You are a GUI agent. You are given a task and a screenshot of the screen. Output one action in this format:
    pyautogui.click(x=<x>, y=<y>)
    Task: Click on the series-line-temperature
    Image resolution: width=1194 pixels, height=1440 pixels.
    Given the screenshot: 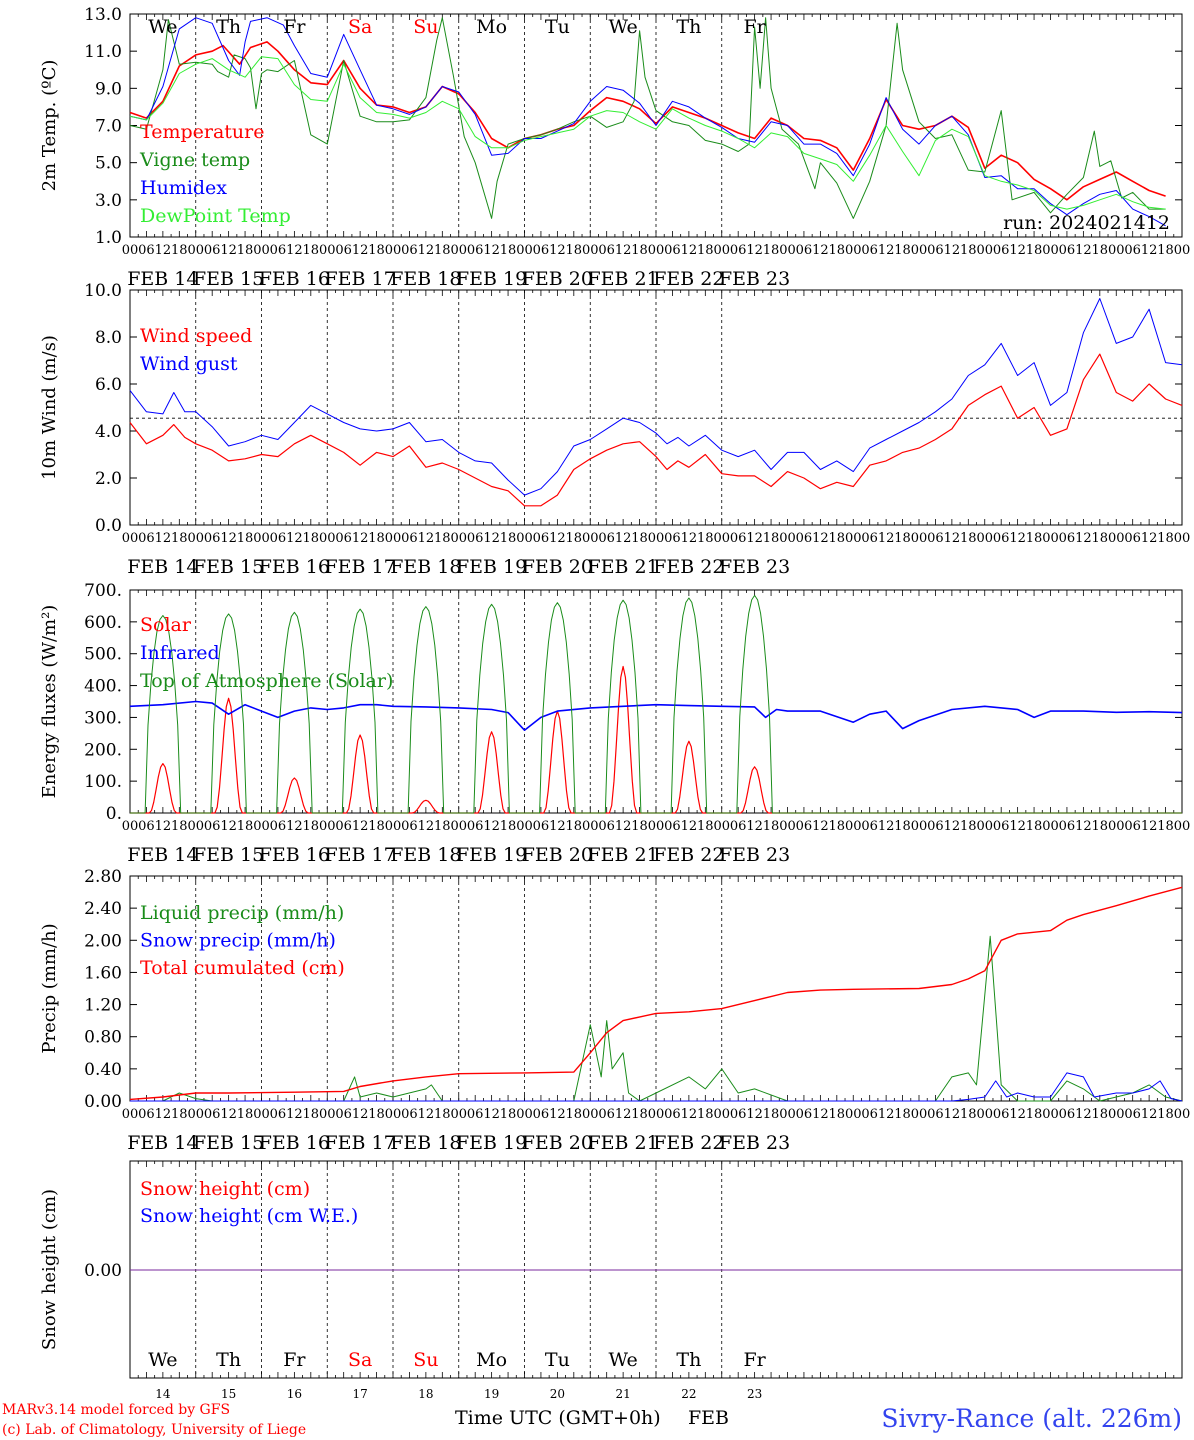 What is the action you would take?
    pyautogui.click(x=647, y=121)
    